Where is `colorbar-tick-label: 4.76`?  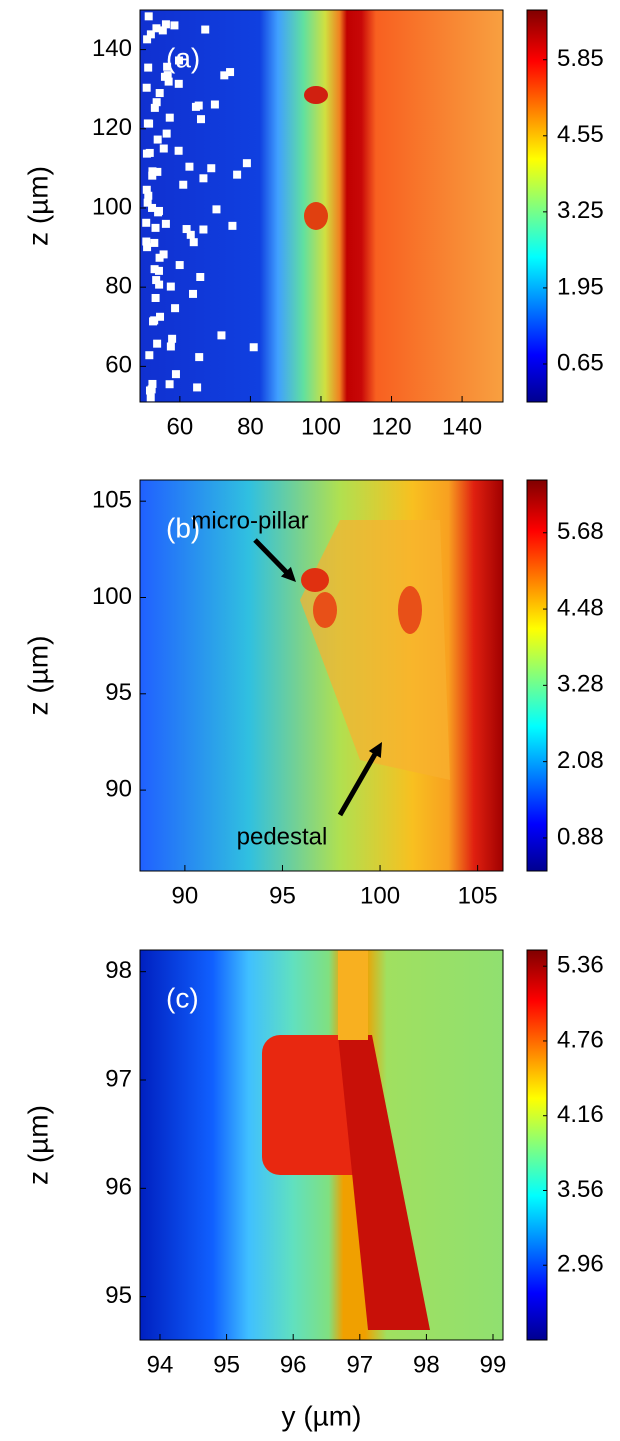 colorbar-tick-label: 4.76 is located at coordinates (580, 1039).